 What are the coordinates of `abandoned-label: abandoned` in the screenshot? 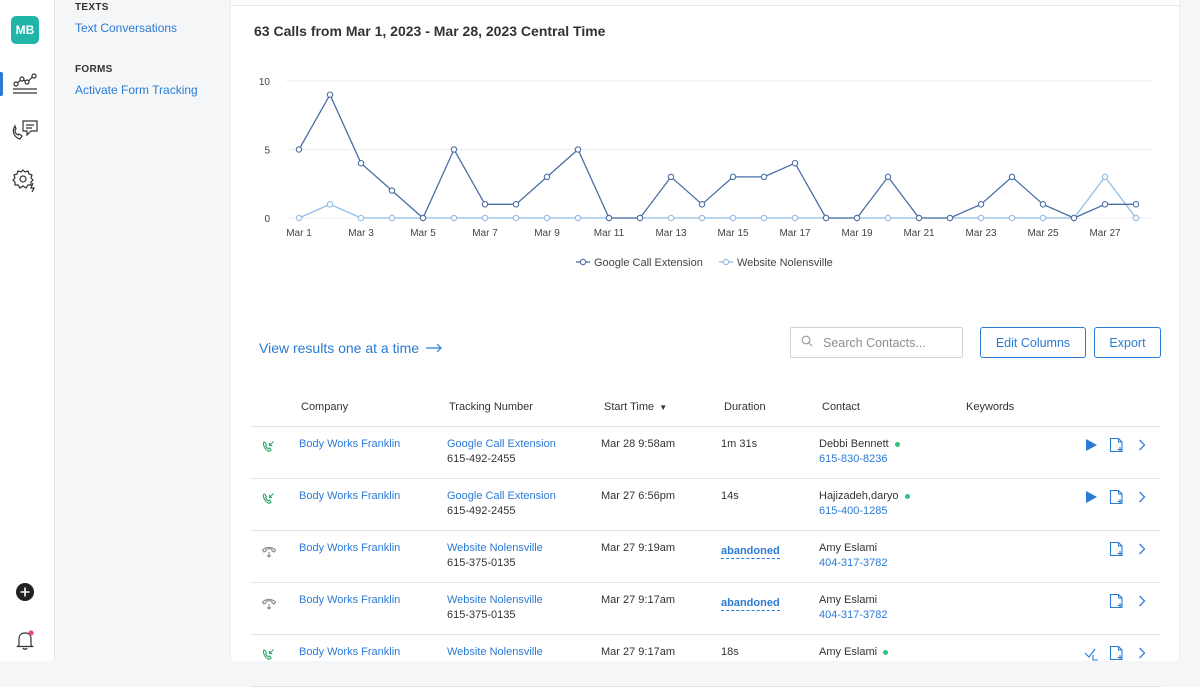 It's located at (750, 552).